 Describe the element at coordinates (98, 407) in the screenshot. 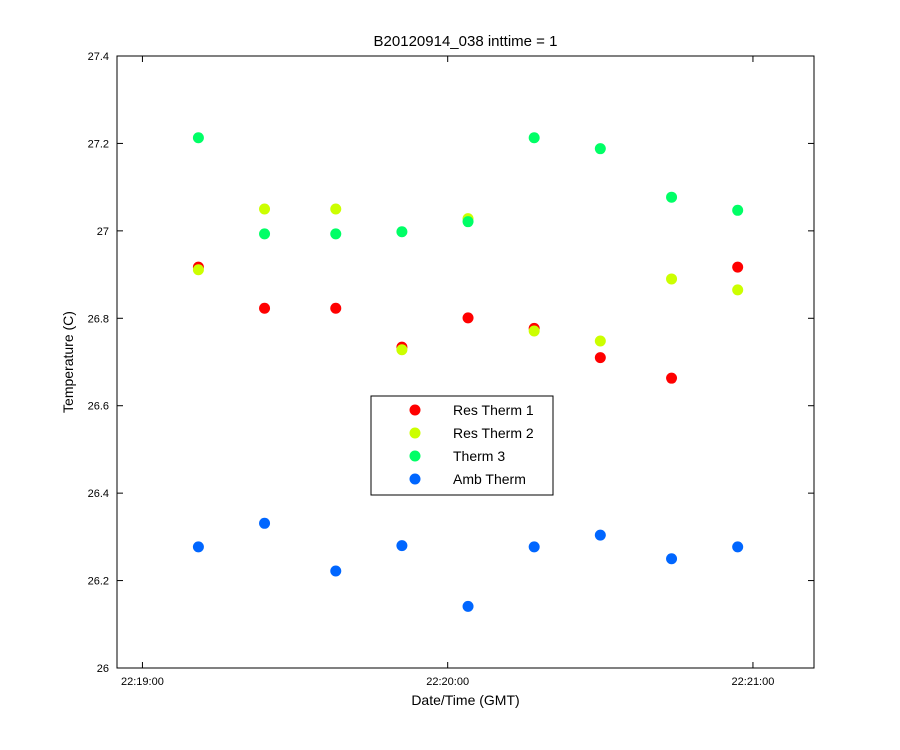

I see `y-tick-label: 26.6` at that location.